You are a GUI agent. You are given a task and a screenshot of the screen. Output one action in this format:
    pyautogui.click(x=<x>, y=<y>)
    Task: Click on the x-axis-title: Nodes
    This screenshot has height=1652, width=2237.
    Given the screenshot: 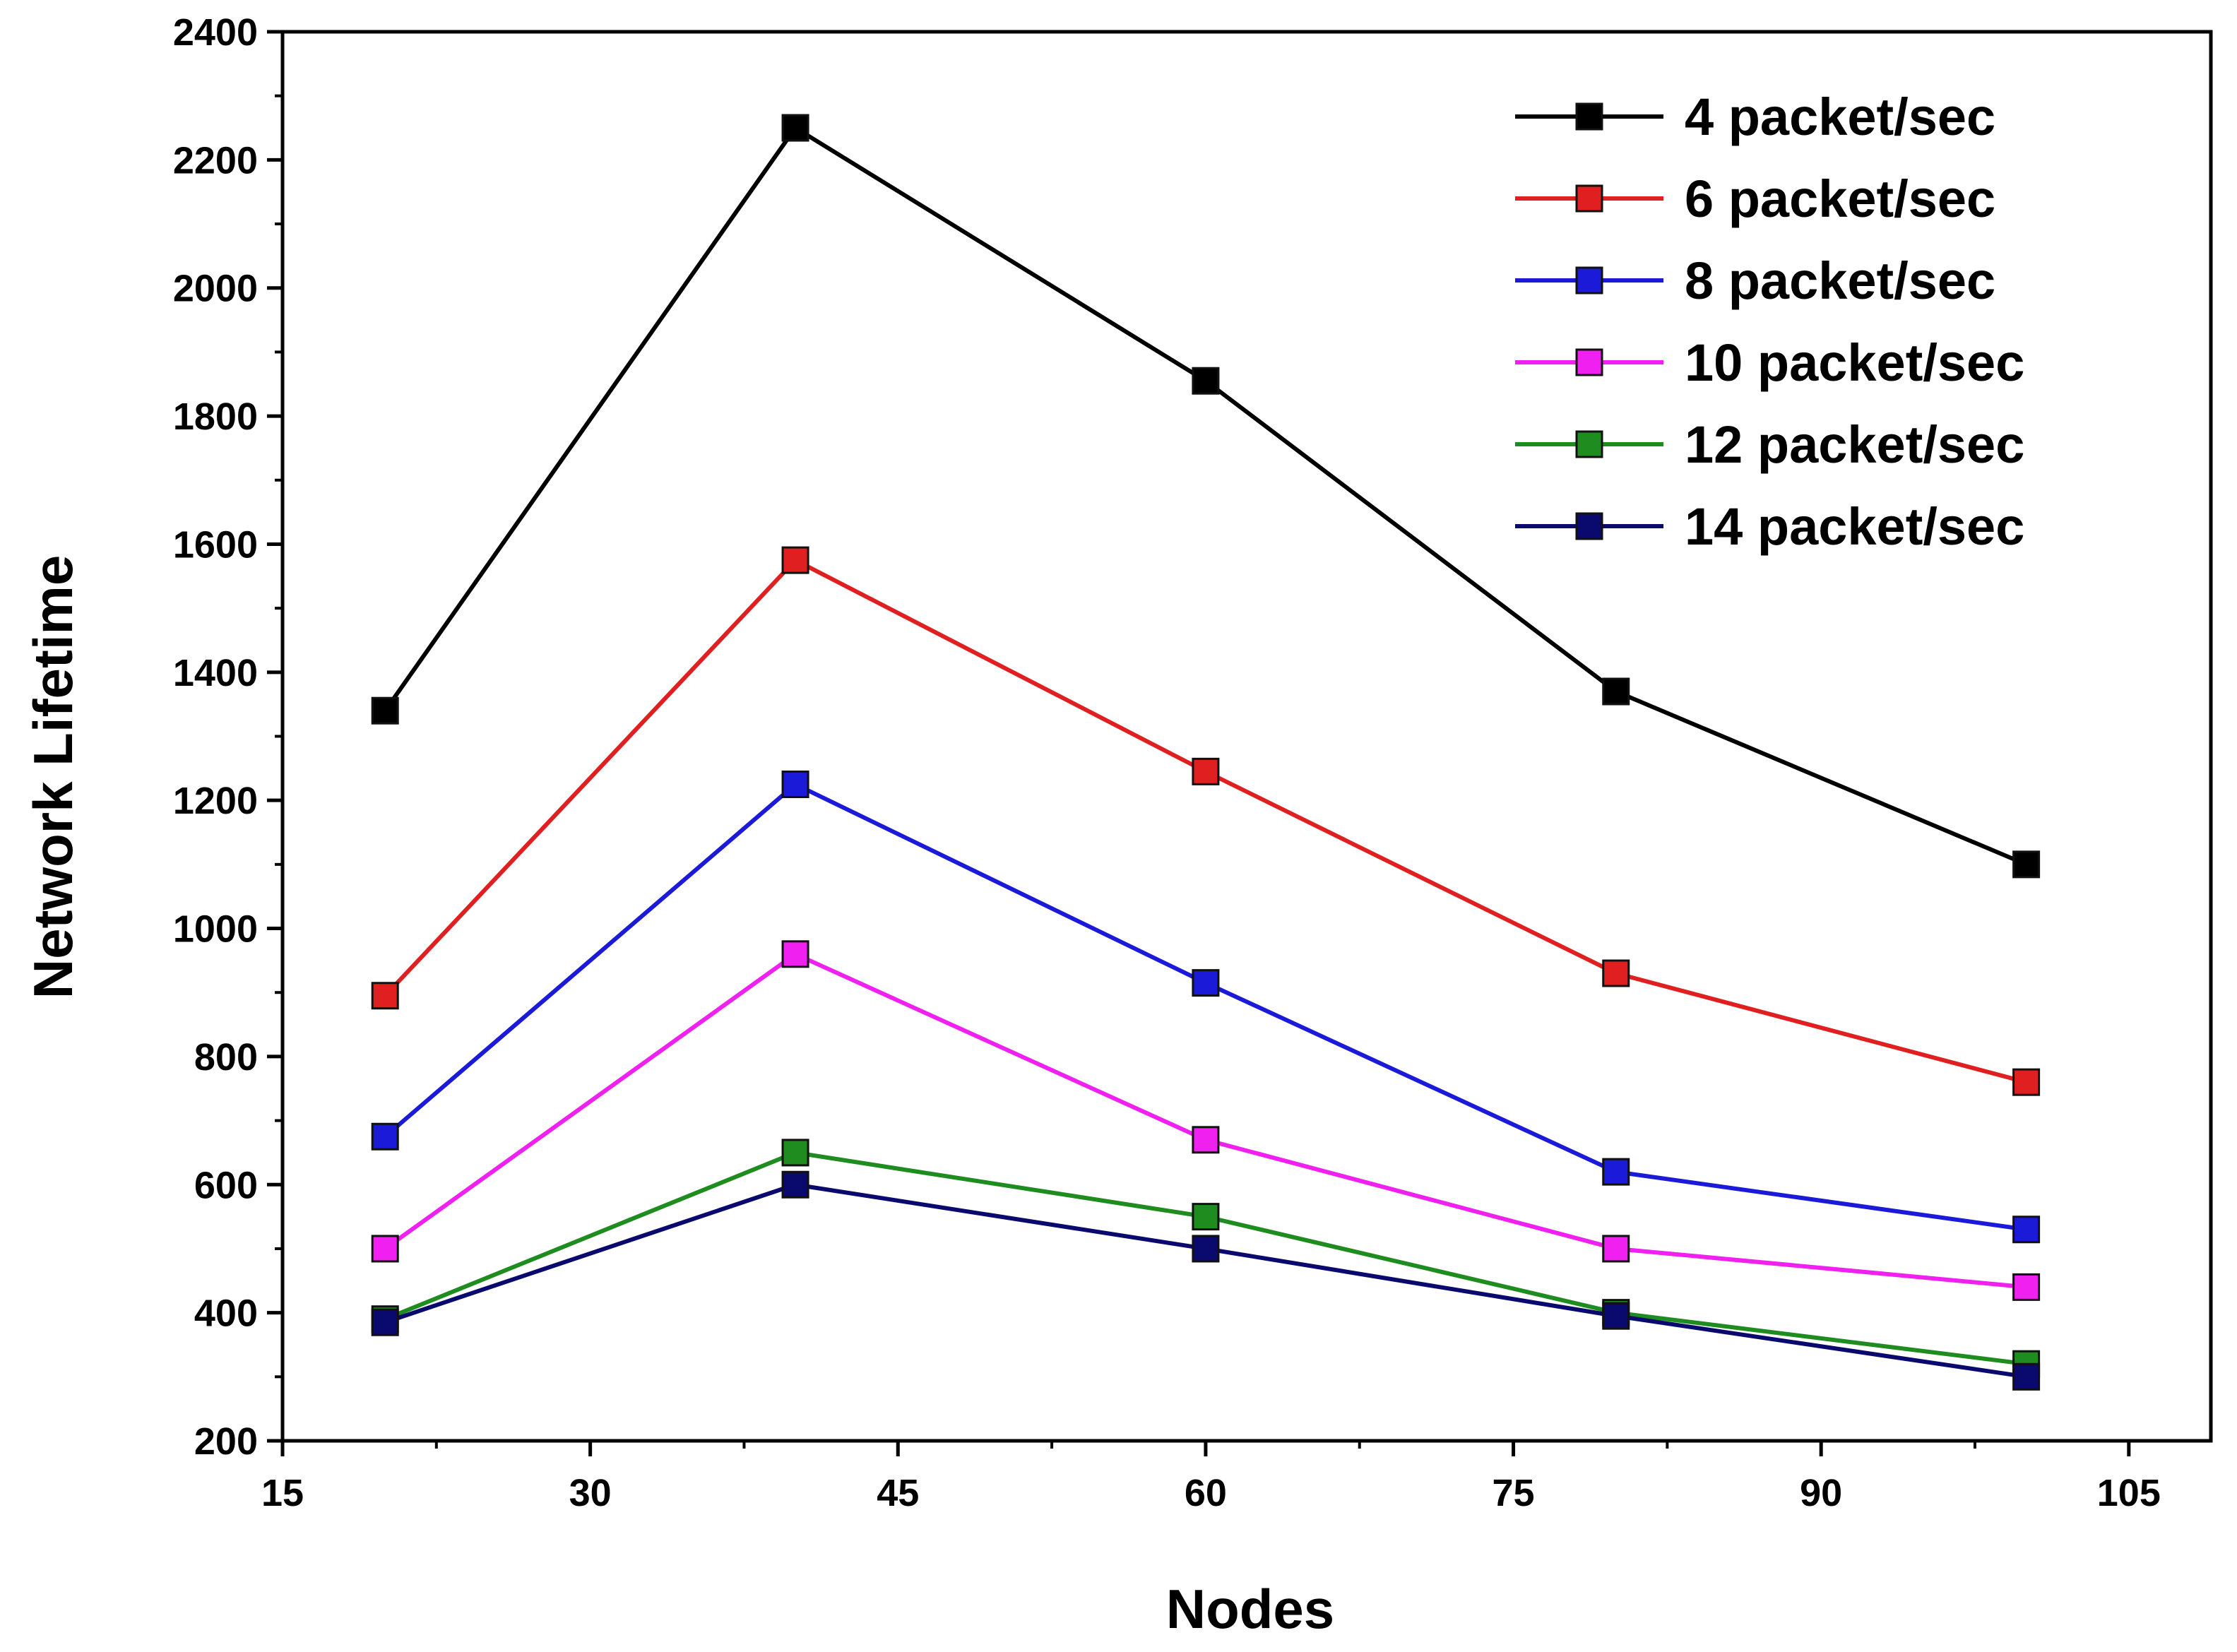 What is the action you would take?
    pyautogui.click(x=1250, y=1609)
    